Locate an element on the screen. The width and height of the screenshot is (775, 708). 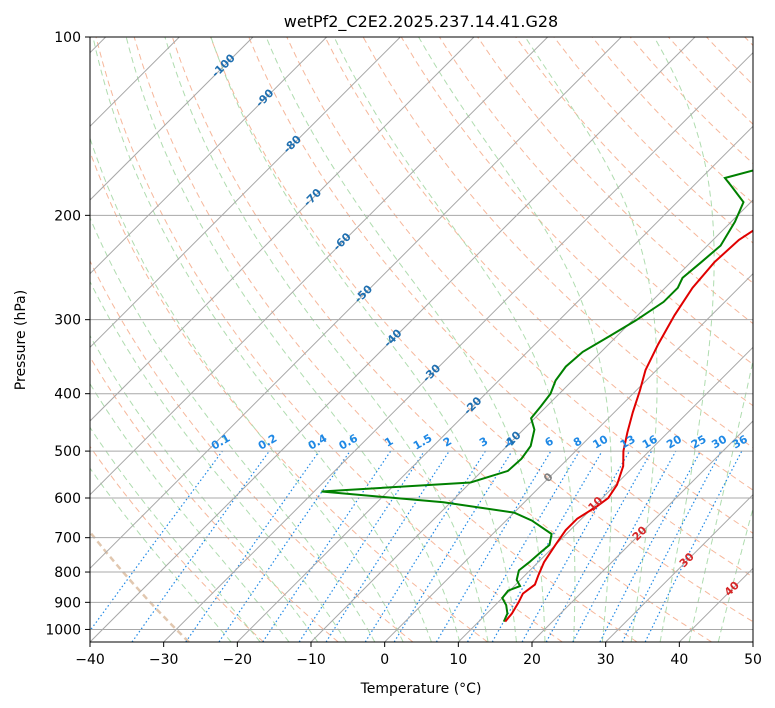
y-axis-ticks: 1000 900 800 700 600 500 400 300 200 100 is located at coordinates (67, 334).